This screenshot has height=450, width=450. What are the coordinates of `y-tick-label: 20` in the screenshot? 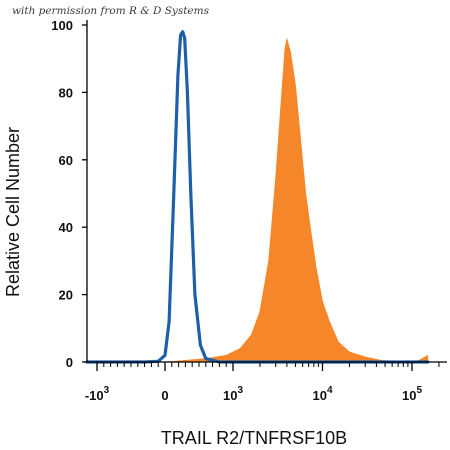 It's located at (66, 295).